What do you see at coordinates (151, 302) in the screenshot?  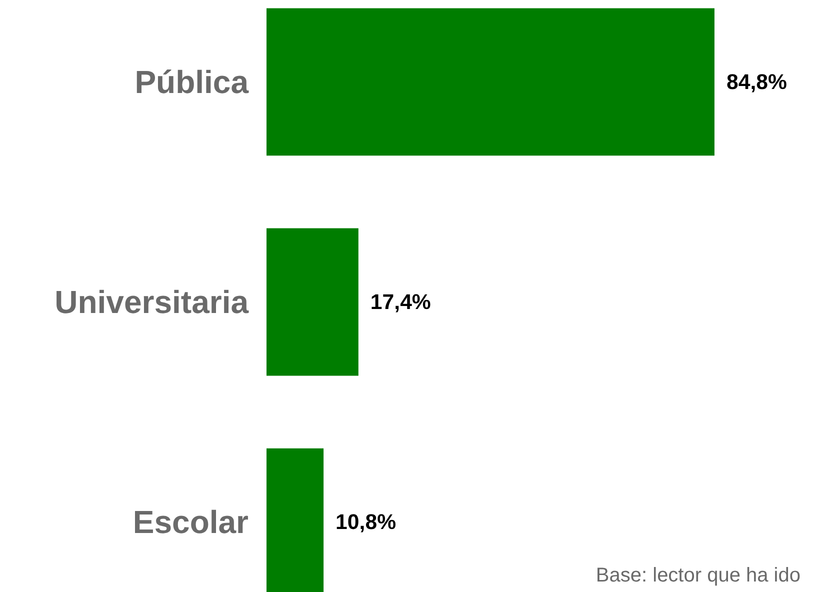 I see `y-tick-label: Universitaria` at bounding box center [151, 302].